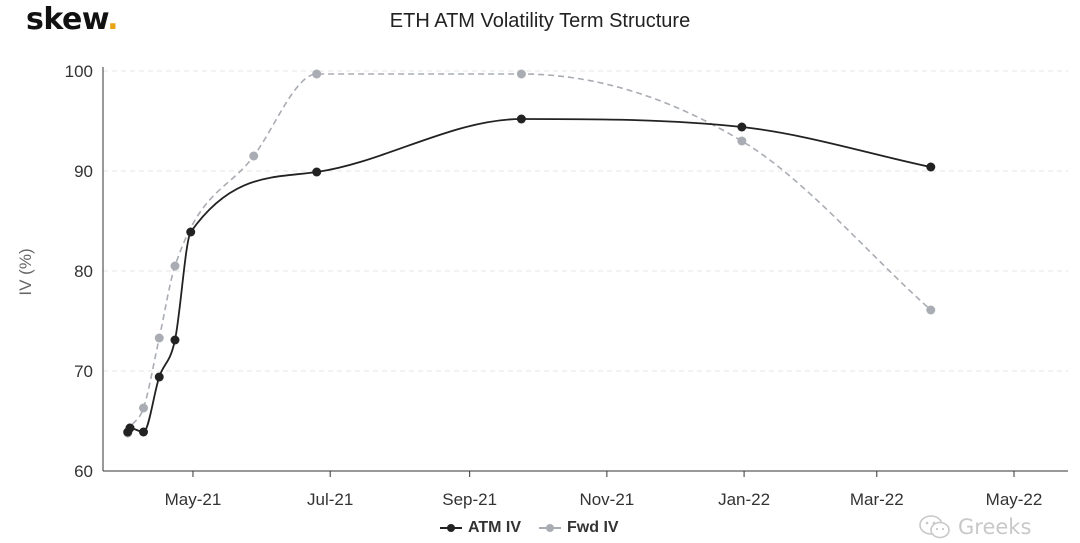 The width and height of the screenshot is (1080, 543). Describe the element at coordinates (79, 71) in the screenshot. I see `y-tick-label: 100` at that location.